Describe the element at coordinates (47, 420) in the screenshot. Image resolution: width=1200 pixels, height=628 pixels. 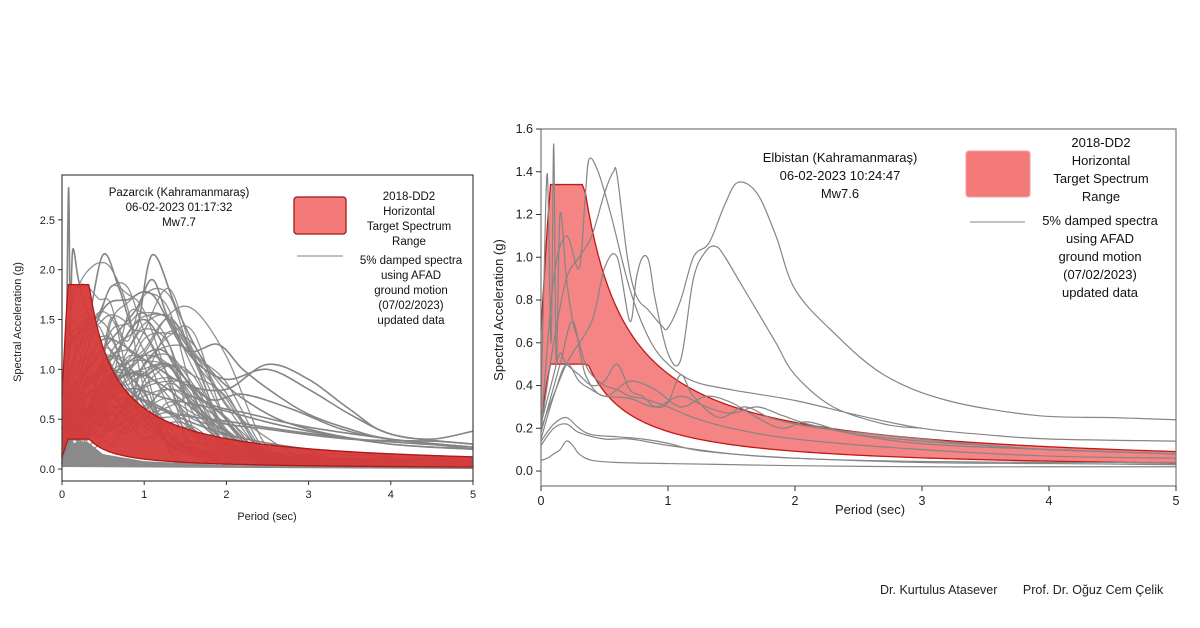
I see `y-tick-label: 0.5` at that location.